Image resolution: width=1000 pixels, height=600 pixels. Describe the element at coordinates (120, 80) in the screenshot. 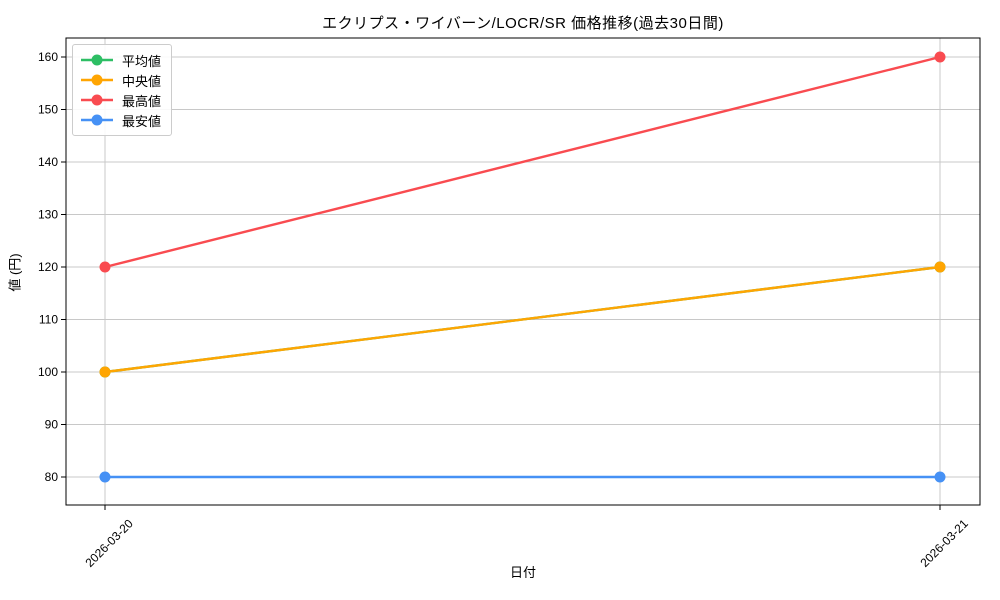

I see `legend-item-median: 中央値` at that location.